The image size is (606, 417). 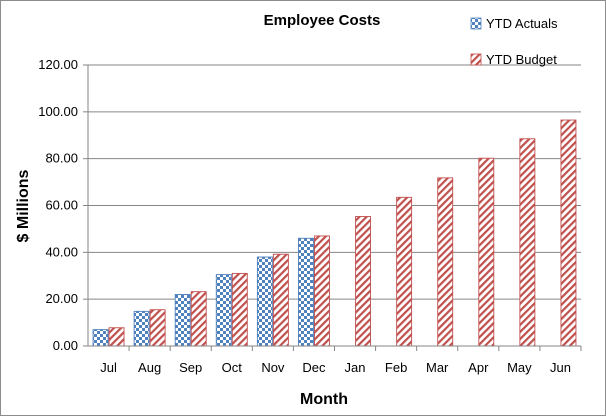 What do you see at coordinates (437, 367) in the screenshot?
I see `x-tick-label: Mar` at bounding box center [437, 367].